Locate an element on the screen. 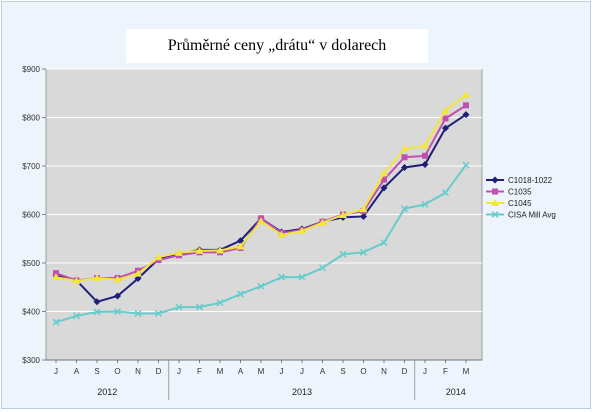 This screenshot has height=412, width=594. legend-label: C1018-1022 is located at coordinates (530, 180).